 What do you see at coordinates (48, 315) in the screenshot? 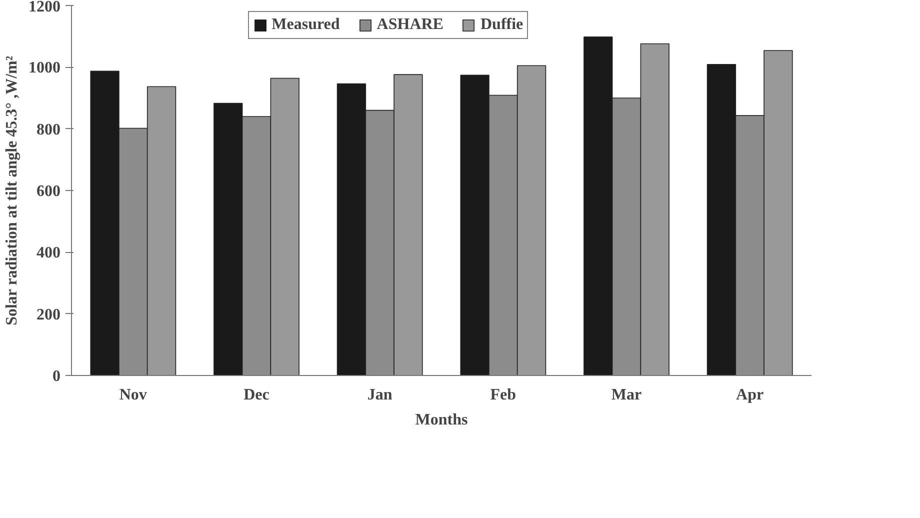
I see `y-tick-label: 200` at bounding box center [48, 315].